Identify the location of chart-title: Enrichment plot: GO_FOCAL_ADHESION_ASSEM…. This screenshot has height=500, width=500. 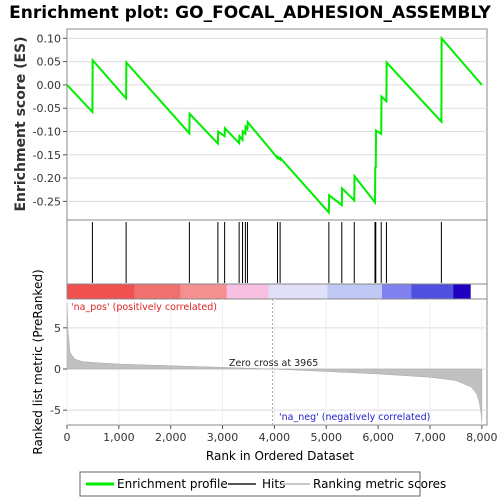
(250, 13).